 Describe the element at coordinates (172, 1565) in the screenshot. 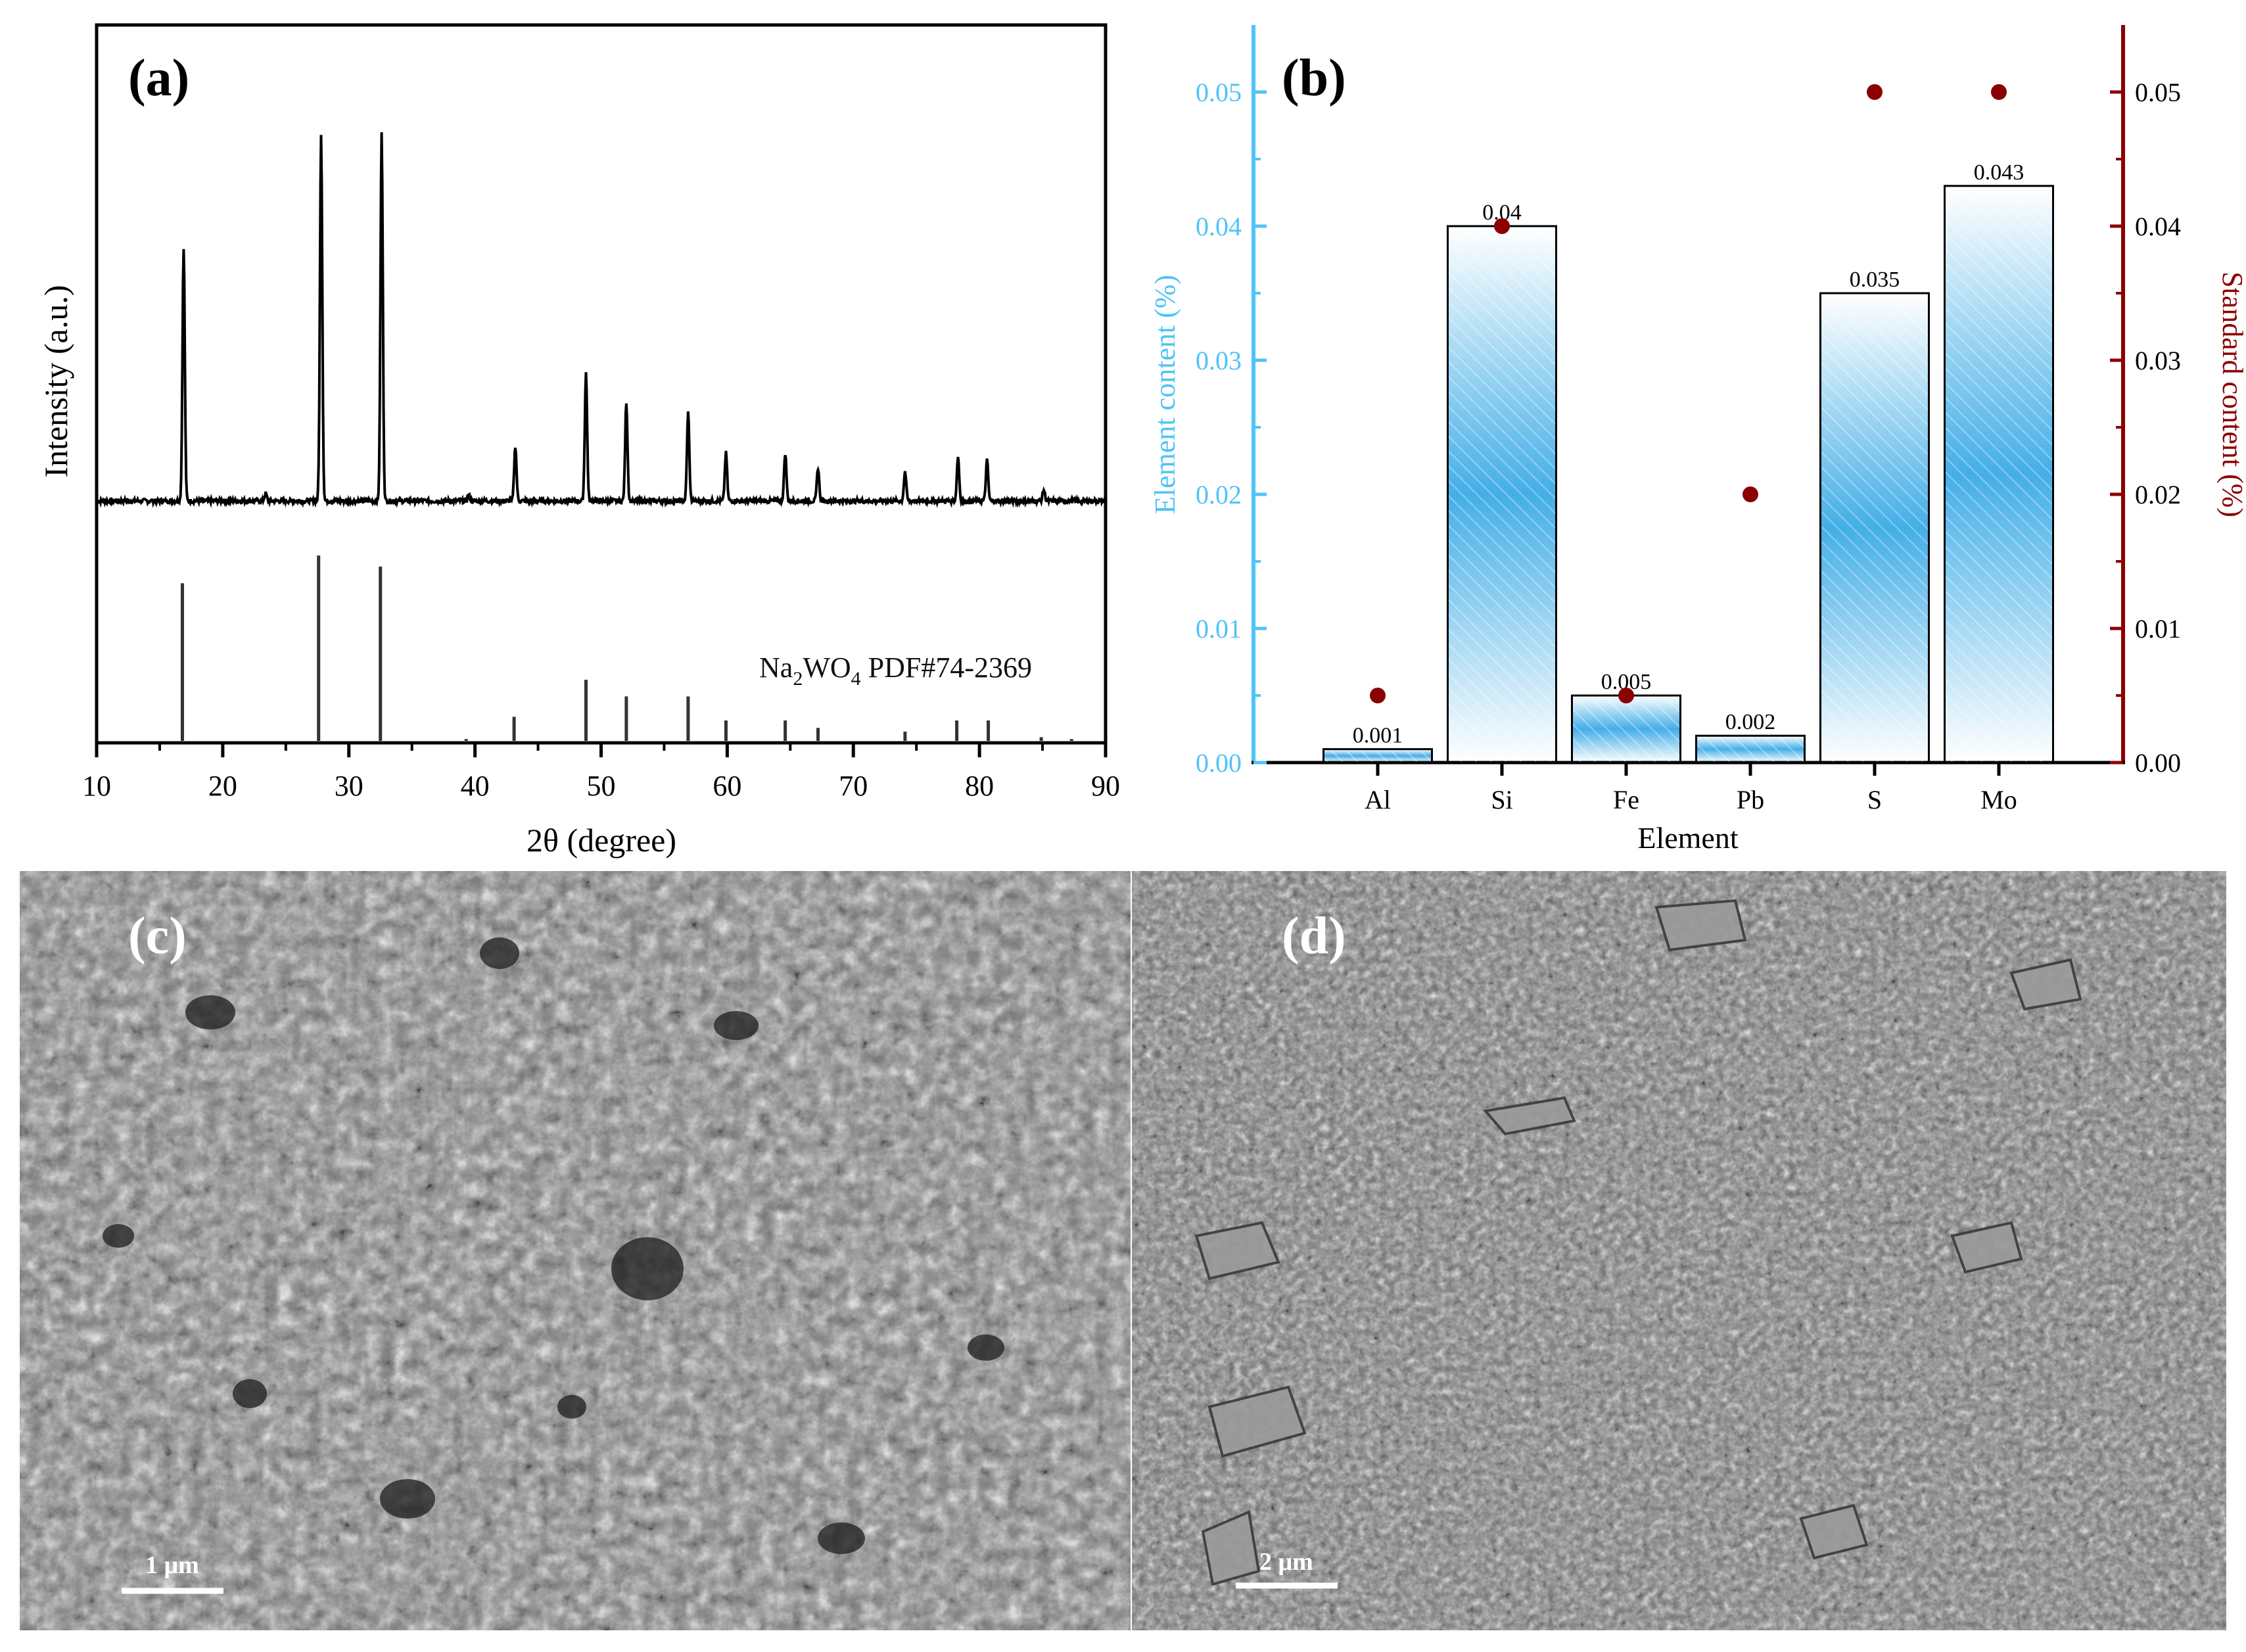

I see `scale-label-c: 1 μm` at that location.